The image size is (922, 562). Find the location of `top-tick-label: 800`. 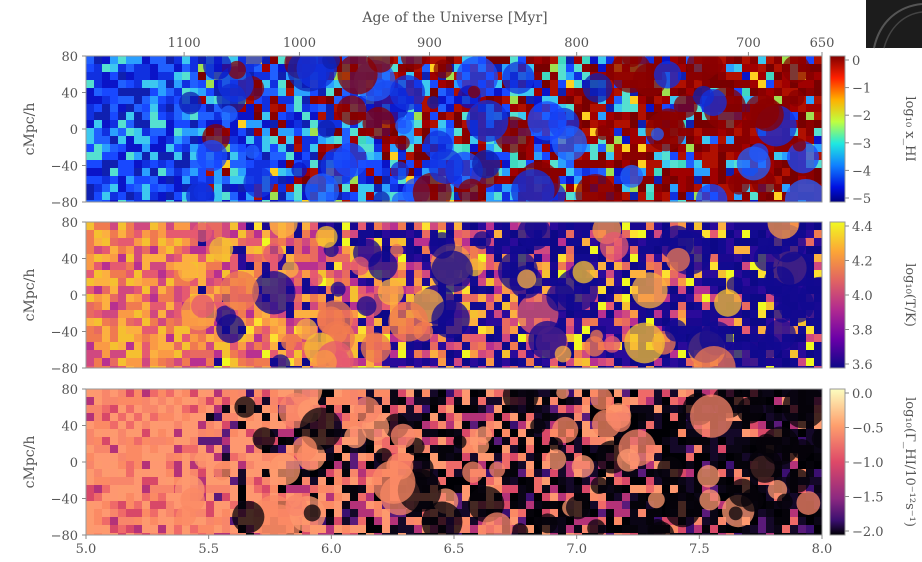

top-tick-label: 800 is located at coordinates (576, 43).